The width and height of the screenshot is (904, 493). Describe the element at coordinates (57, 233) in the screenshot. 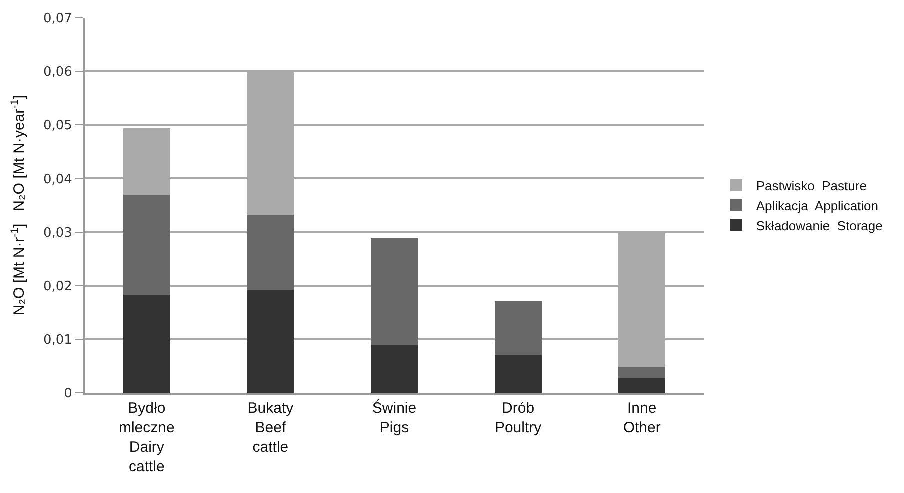

I see `y-tick-label: 0,03` at that location.